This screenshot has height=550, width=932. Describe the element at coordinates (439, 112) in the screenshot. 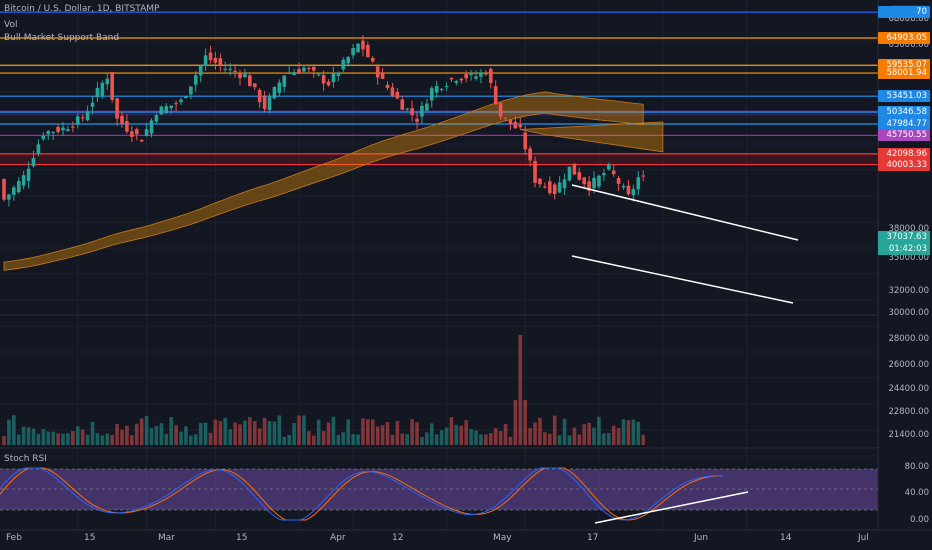

I see `resistance-zone` at that location.